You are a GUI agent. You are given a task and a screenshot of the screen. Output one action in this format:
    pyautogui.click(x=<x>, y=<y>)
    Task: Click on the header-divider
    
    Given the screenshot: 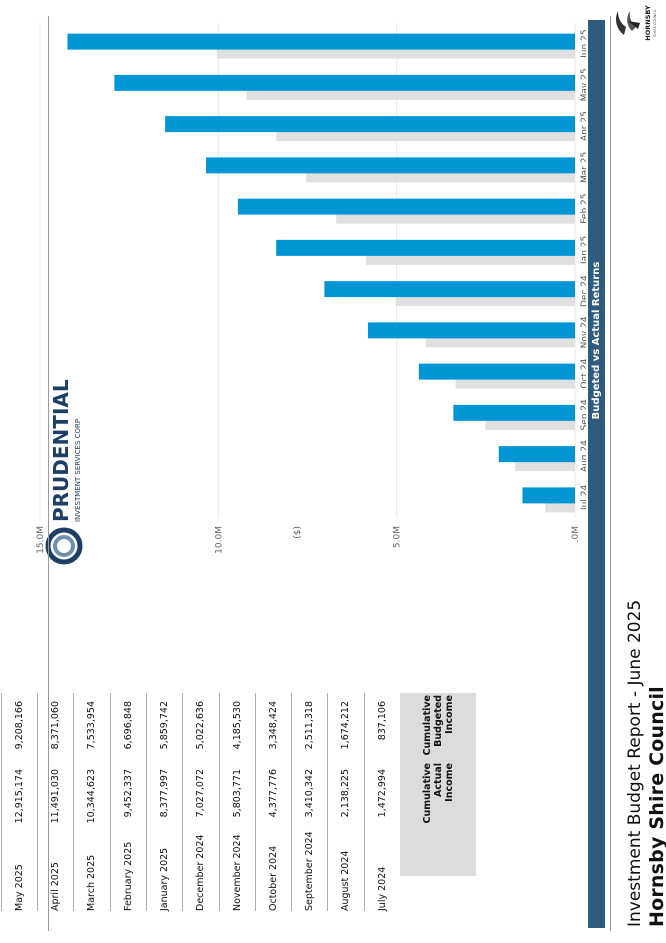 What is the action you would take?
    pyautogui.click(x=610, y=473)
    